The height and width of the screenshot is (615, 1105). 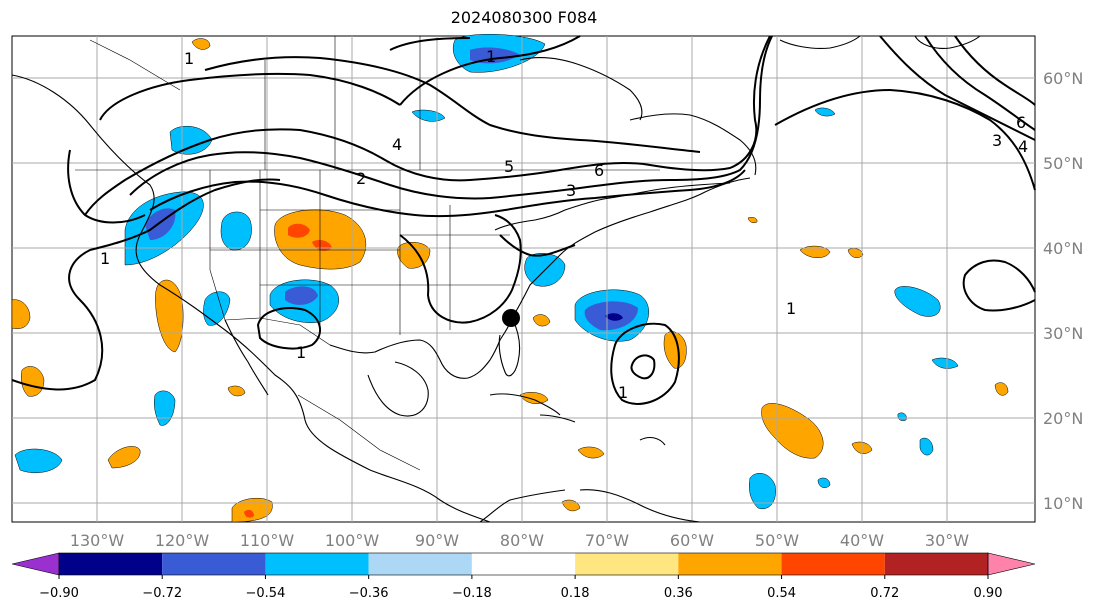 I want to click on lat-tick-label: 20°N, so click(x=1063, y=418).